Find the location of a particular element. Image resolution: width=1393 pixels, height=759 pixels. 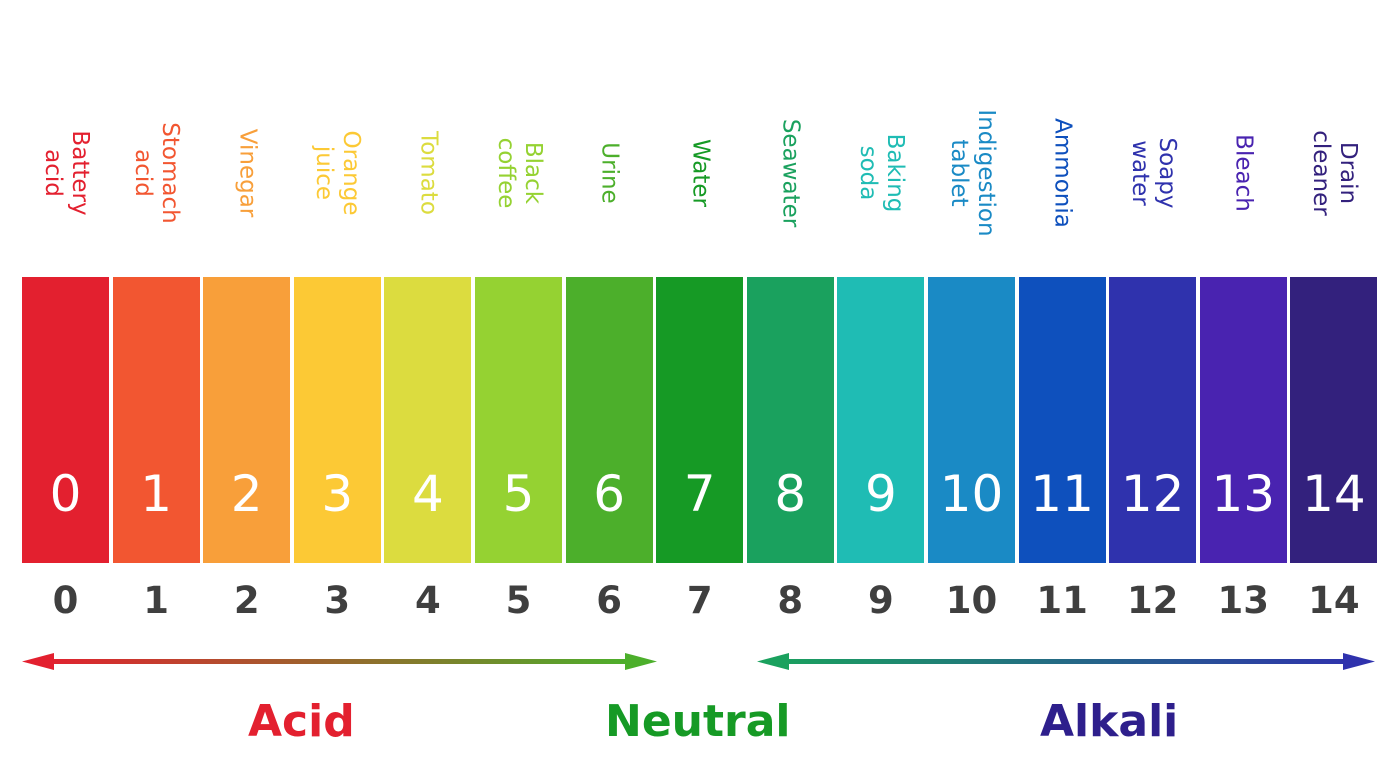

substance-label: Bleach is located at coordinates (1243, 172).